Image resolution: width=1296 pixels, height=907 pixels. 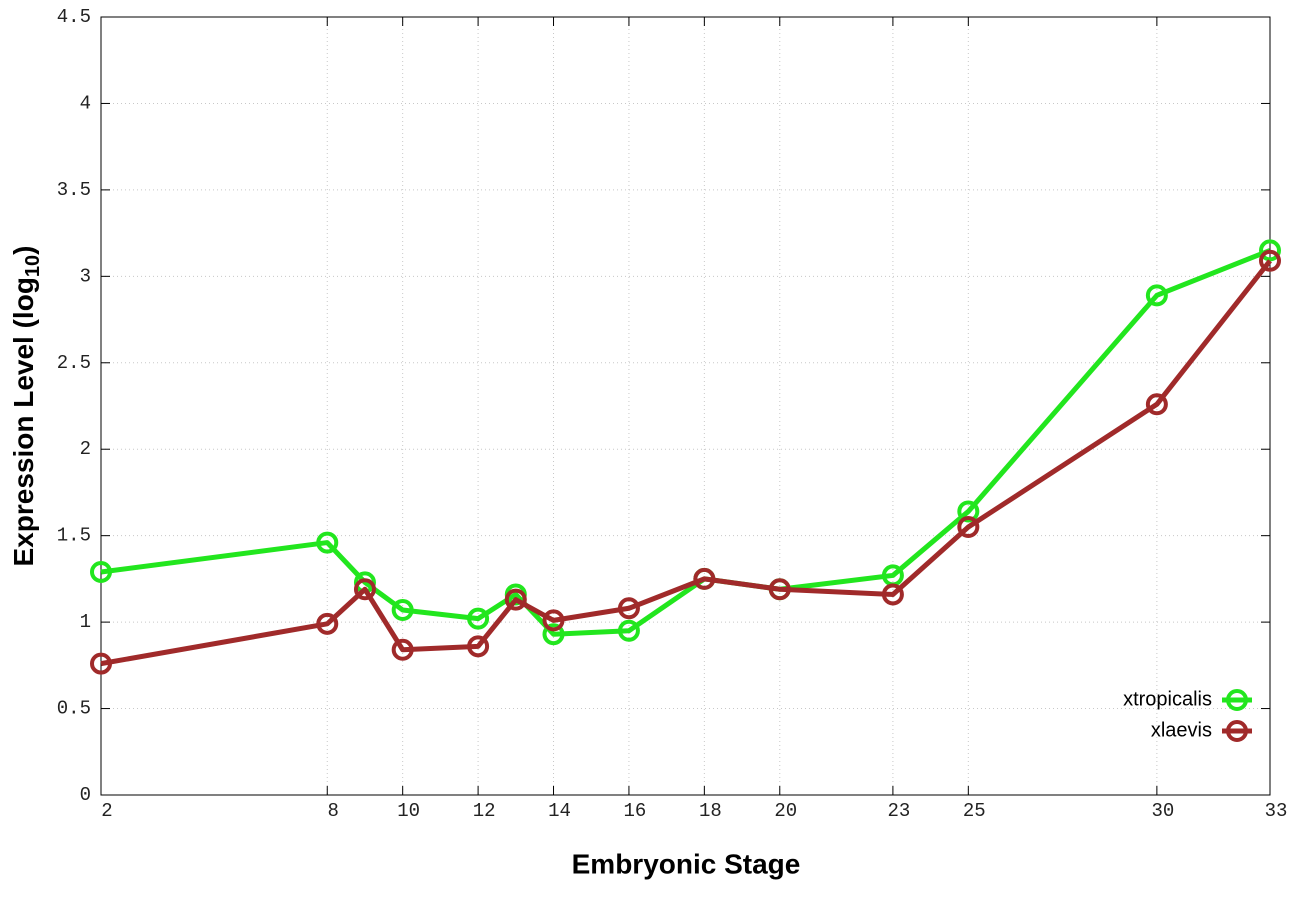 I want to click on x-tick-label: 10, so click(x=408, y=811).